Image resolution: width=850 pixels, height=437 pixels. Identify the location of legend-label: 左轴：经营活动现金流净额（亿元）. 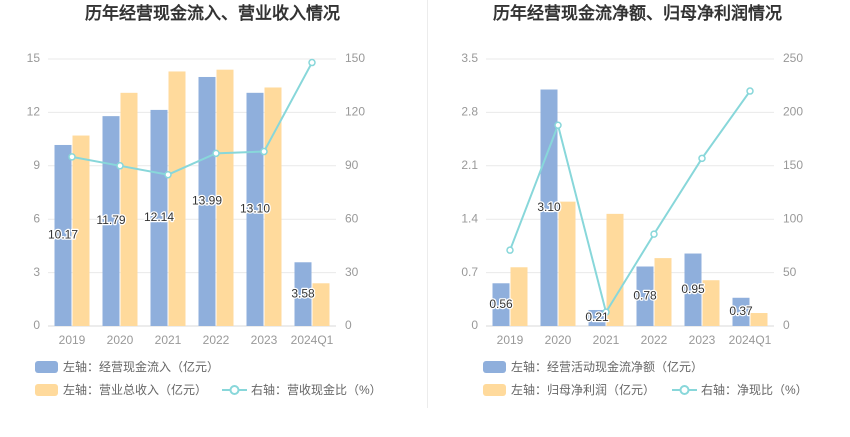
(607, 367).